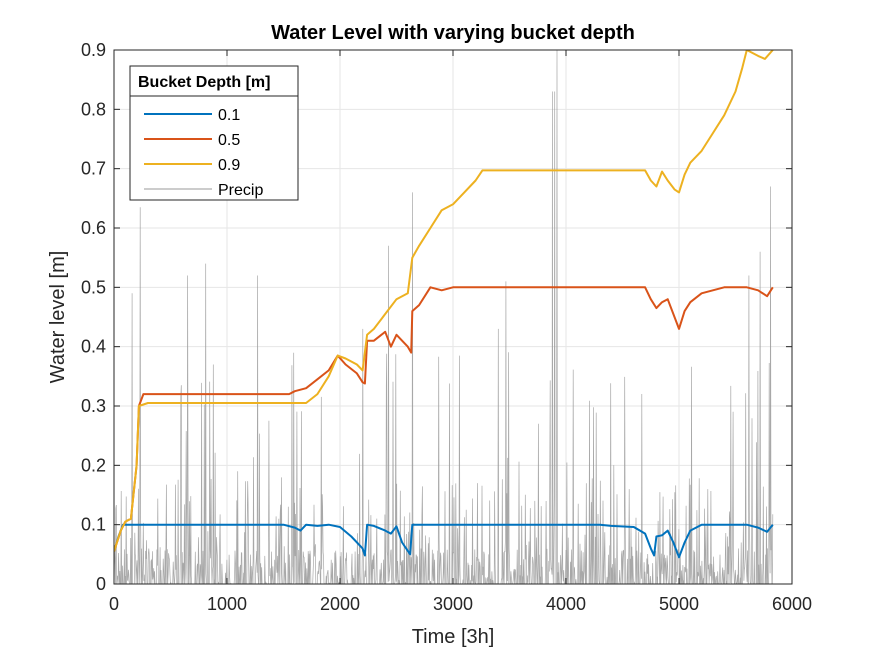 The width and height of the screenshot is (875, 656). I want to click on x-tick-label: 1000, so click(227, 604).